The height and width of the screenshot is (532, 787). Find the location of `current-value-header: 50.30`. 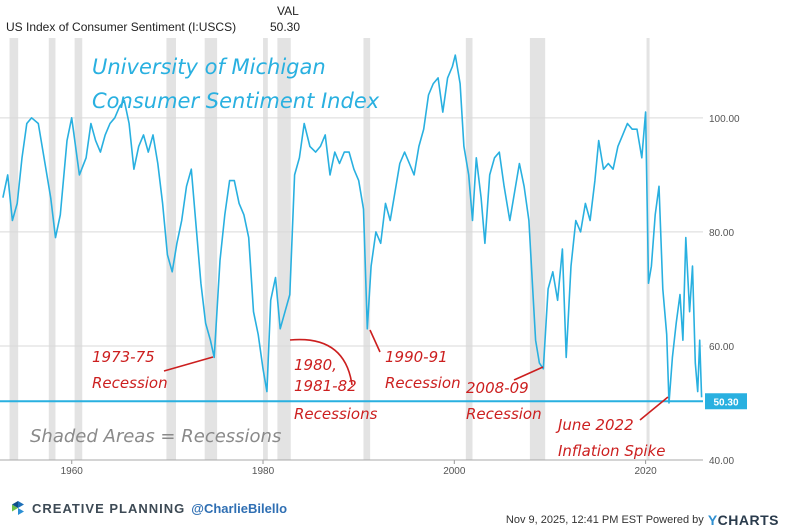

current-value-header: 50.30 is located at coordinates (285, 27).